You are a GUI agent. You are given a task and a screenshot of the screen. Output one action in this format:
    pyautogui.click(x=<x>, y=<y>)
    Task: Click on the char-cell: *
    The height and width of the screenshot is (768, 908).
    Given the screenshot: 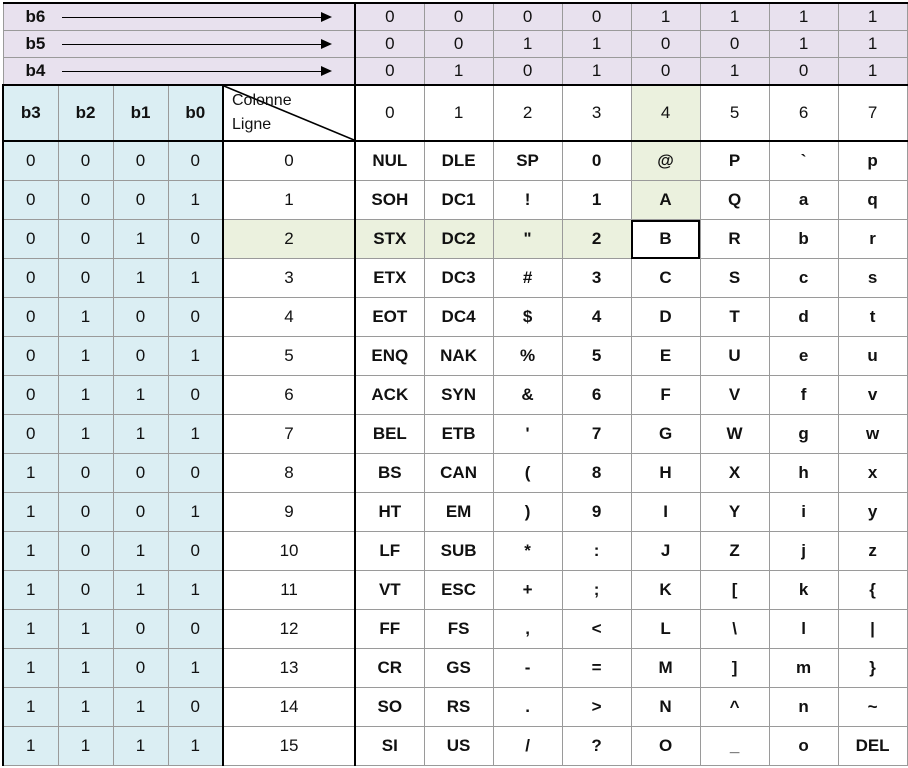 What is the action you would take?
    pyautogui.click(x=527, y=551)
    